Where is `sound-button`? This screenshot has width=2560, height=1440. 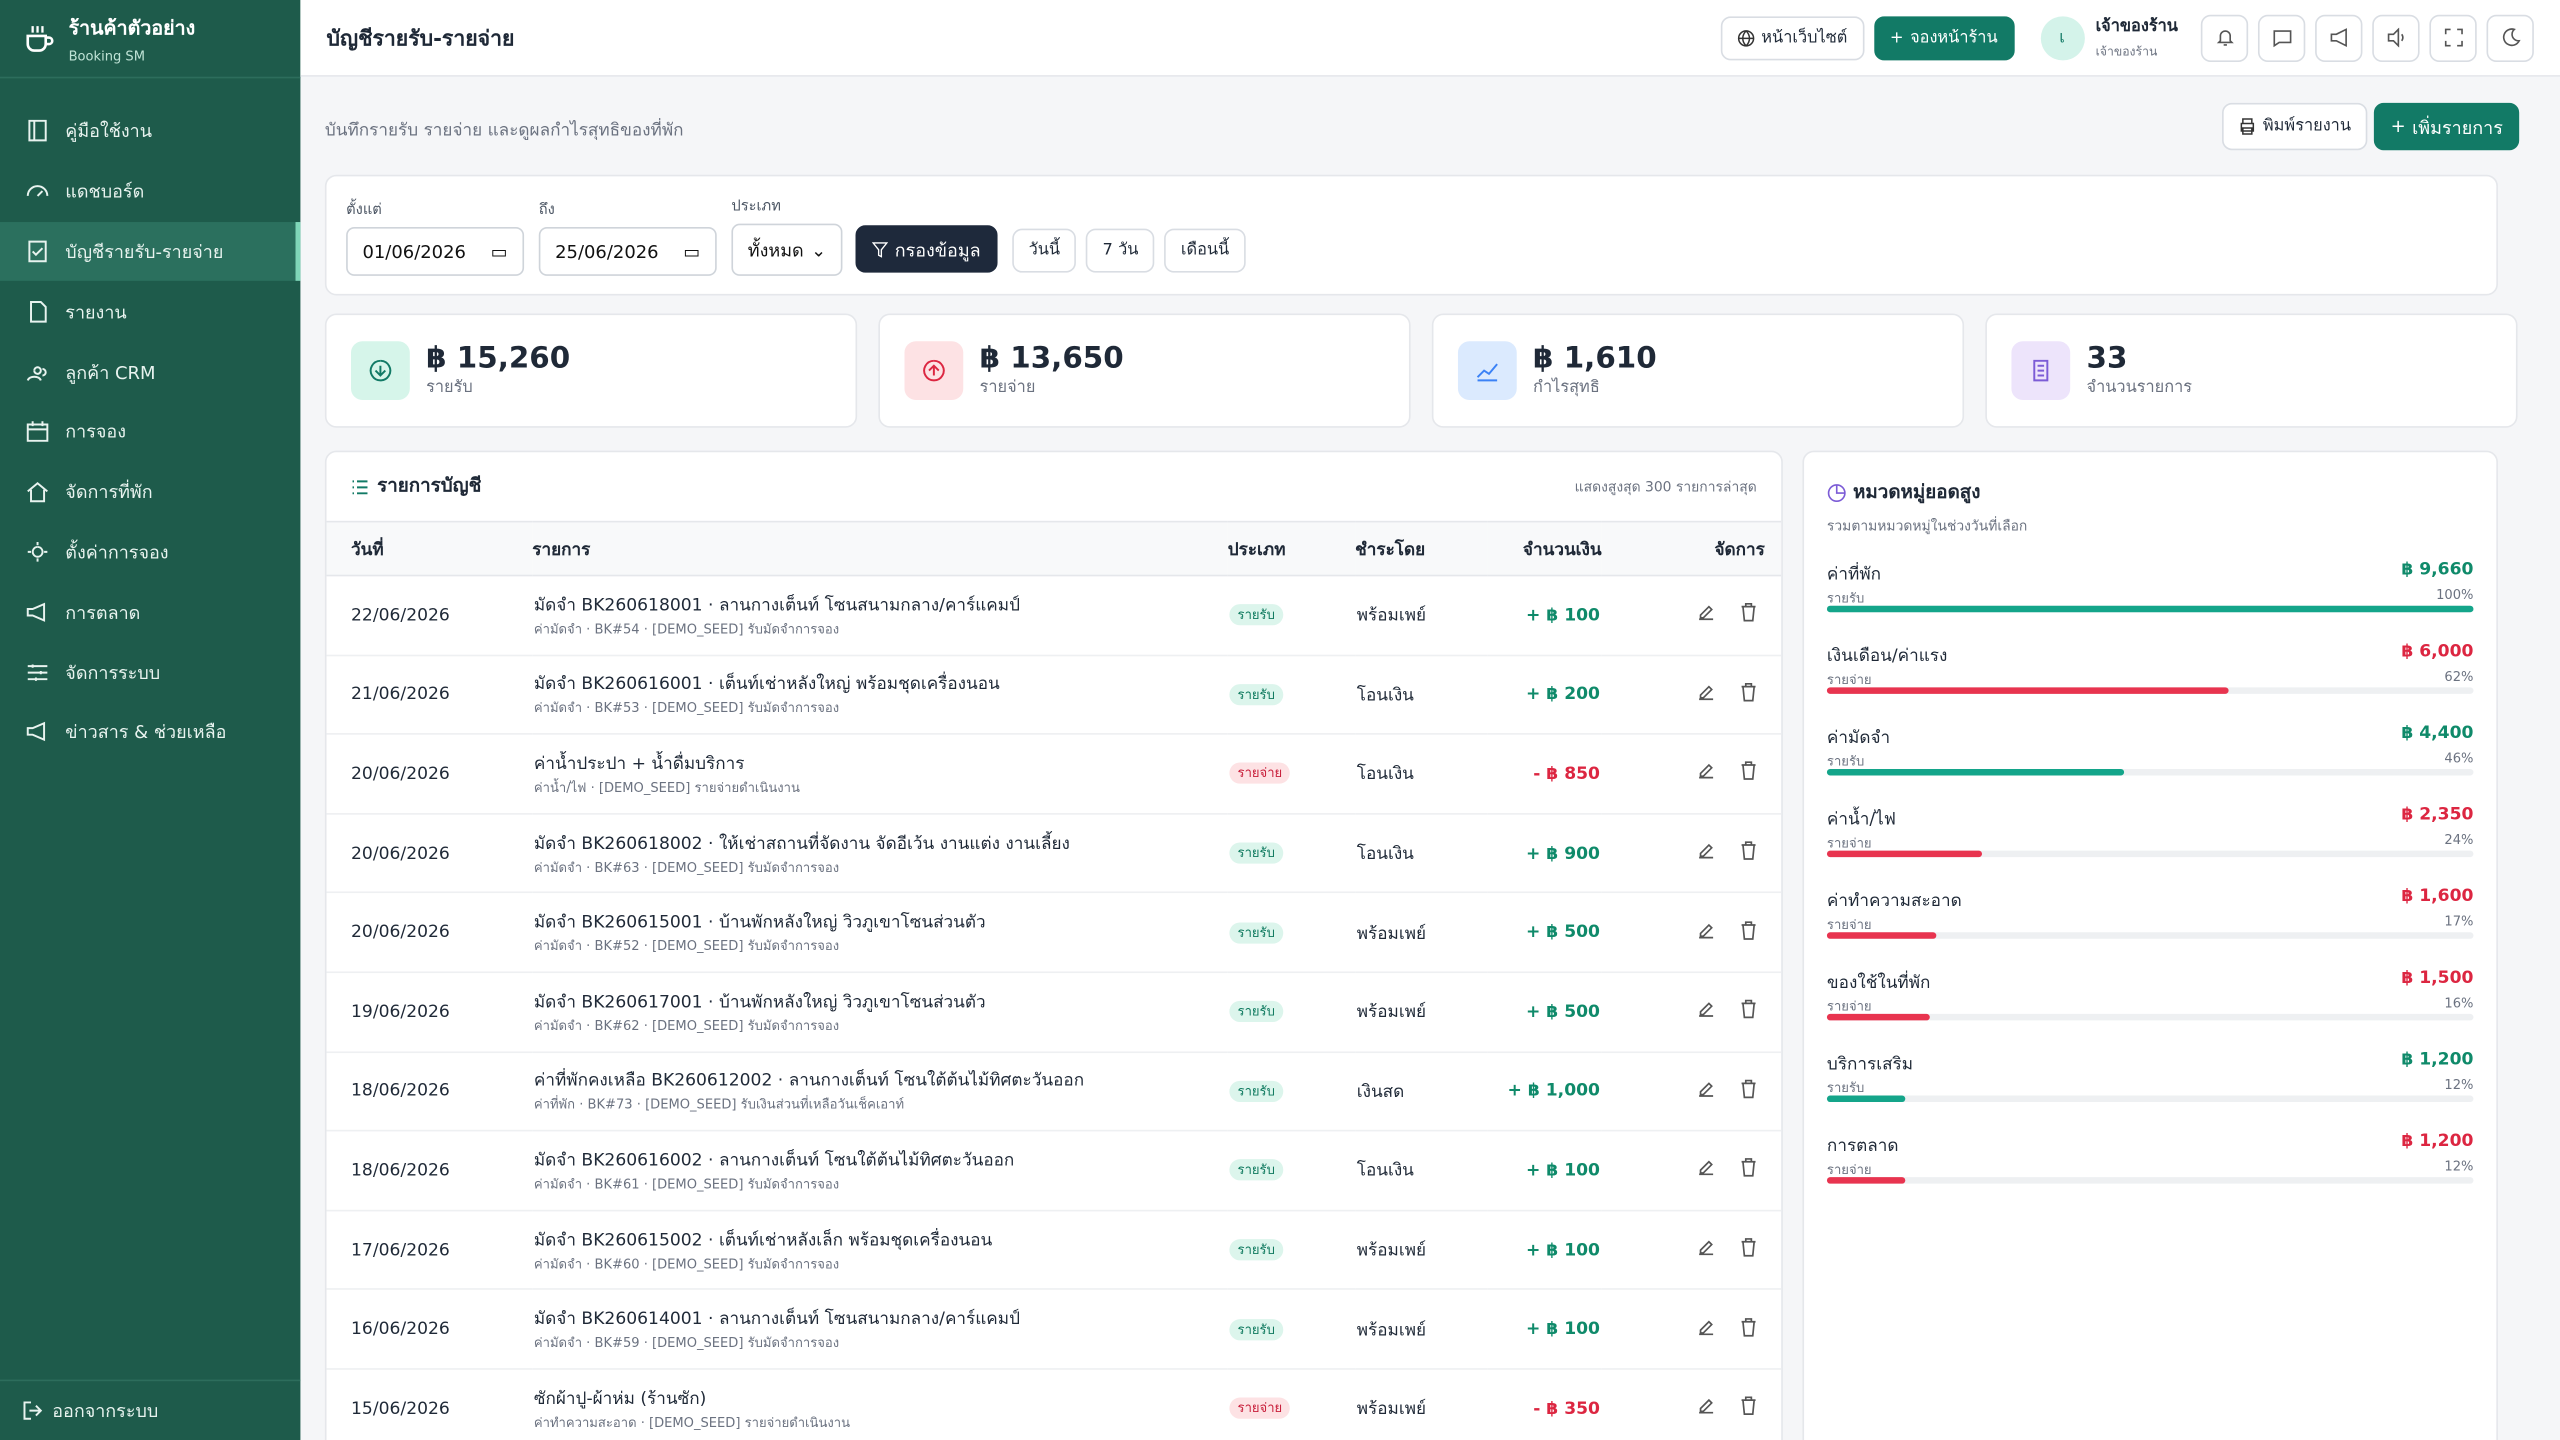 sound-button is located at coordinates (2396, 37).